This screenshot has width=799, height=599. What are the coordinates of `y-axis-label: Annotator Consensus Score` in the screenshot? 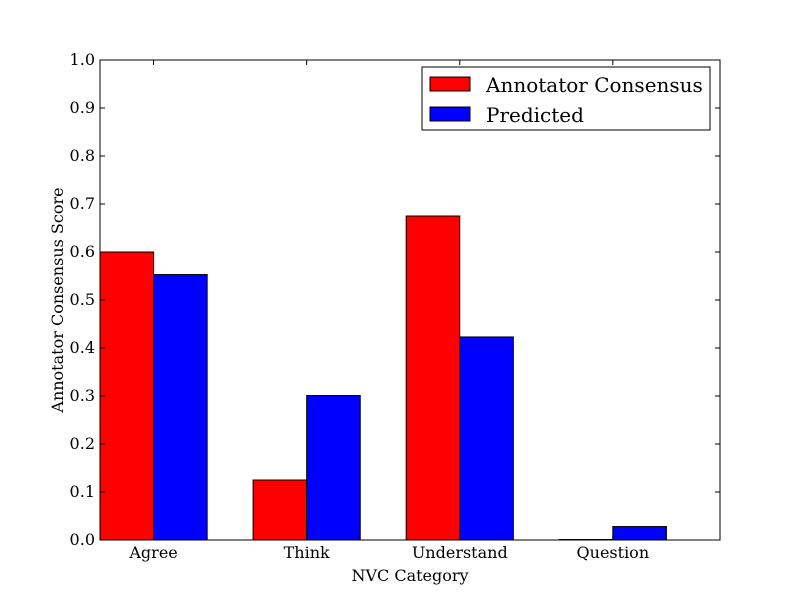 It's located at (57, 300).